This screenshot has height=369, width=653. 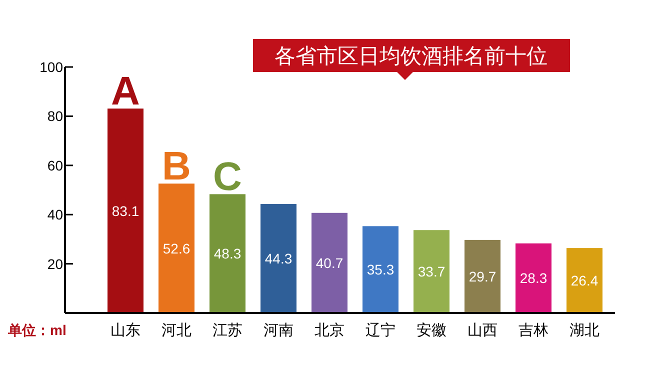 What do you see at coordinates (431, 330) in the screenshot?
I see `x-tick-label: 安徽` at bounding box center [431, 330].